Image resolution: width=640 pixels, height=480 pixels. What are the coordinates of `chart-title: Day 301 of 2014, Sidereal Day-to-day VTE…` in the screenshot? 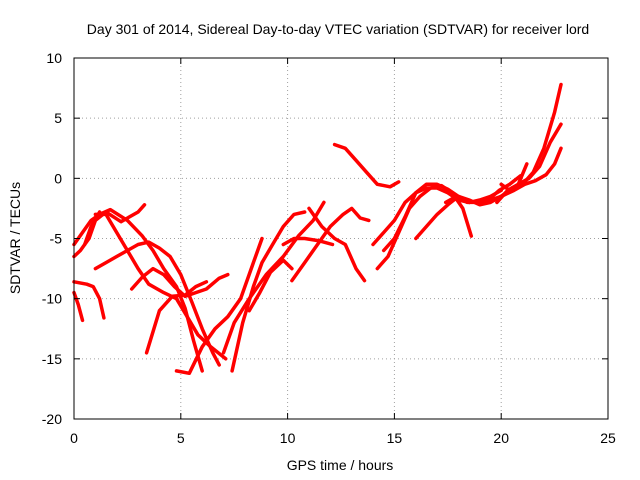 It's located at (338, 29).